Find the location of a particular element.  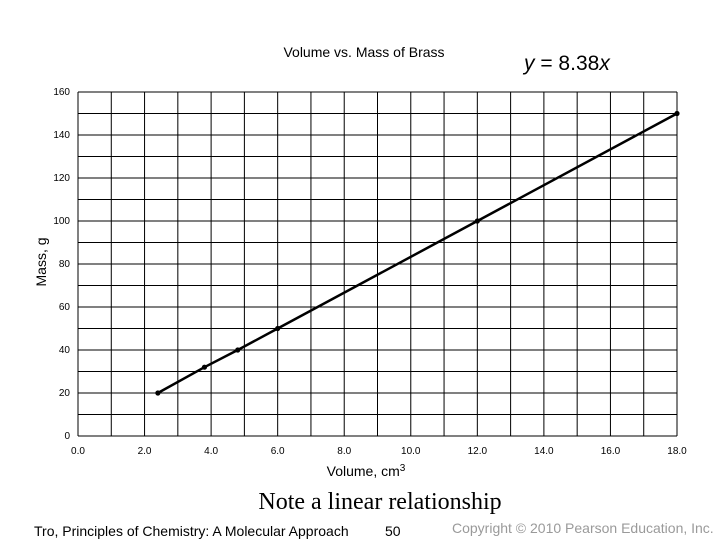

y-tick-label: 80 is located at coordinates (65, 264).